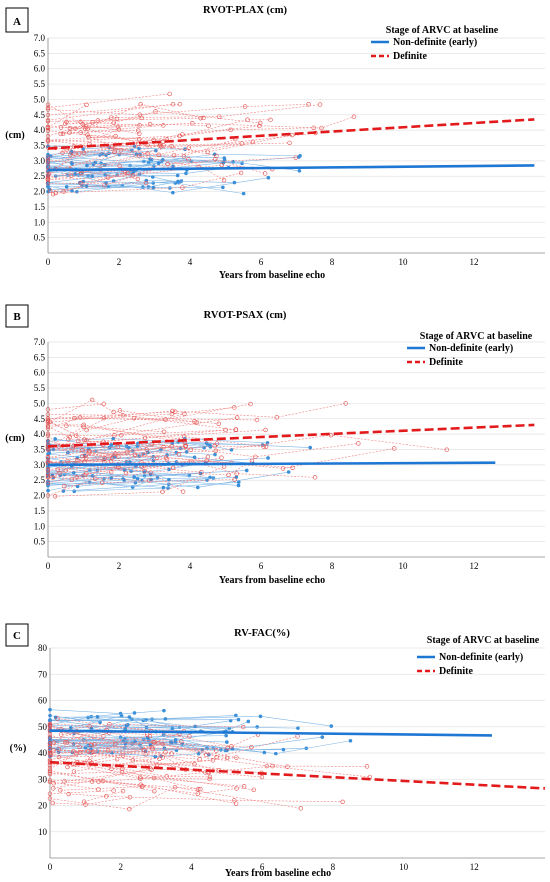  I want to click on y-tick-label: 2.0, so click(40, 192).